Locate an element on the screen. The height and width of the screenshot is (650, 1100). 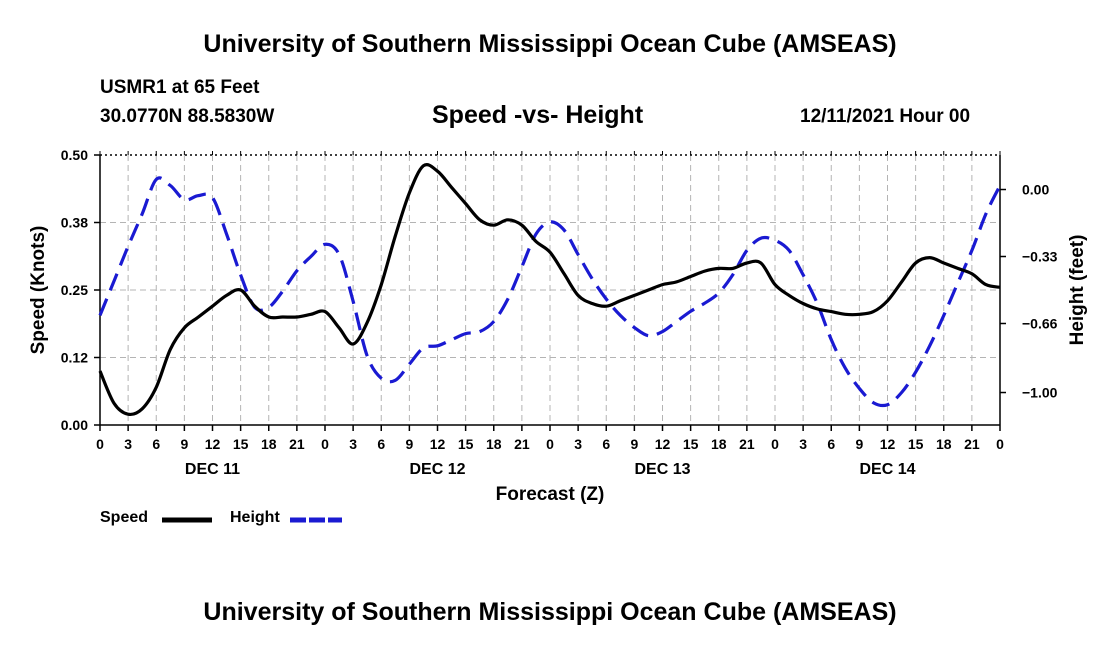
x-day-label: DEC 12 is located at coordinates (437, 469).